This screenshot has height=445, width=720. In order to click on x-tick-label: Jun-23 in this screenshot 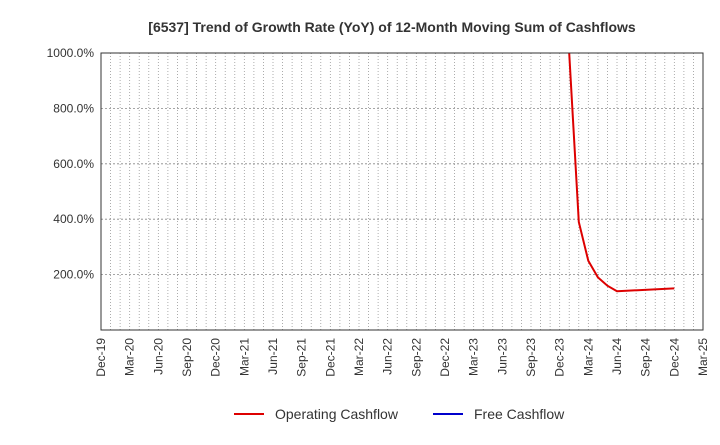, I will do `click(502, 356)`.